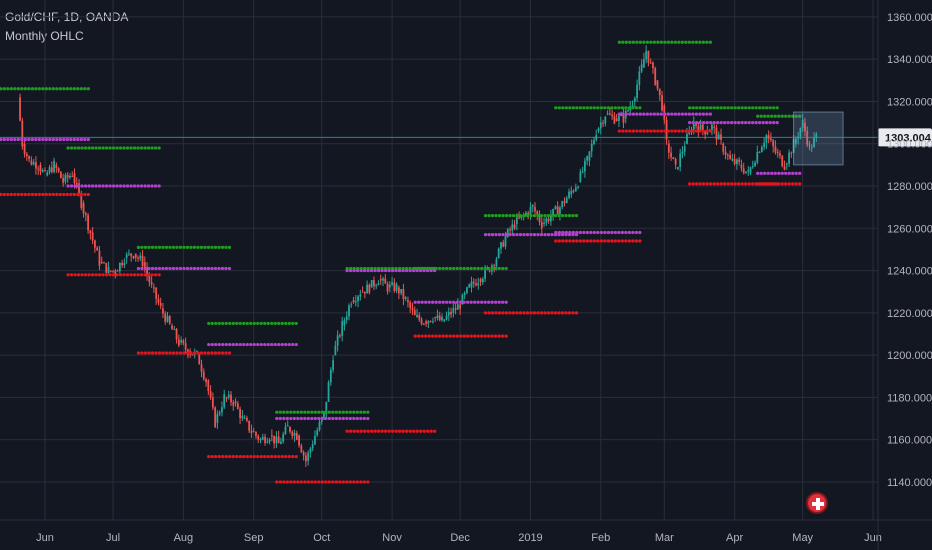 The height and width of the screenshot is (550, 932). Describe the element at coordinates (44, 36) in the screenshot. I see `indicator-name: Monthly OHLC` at that location.